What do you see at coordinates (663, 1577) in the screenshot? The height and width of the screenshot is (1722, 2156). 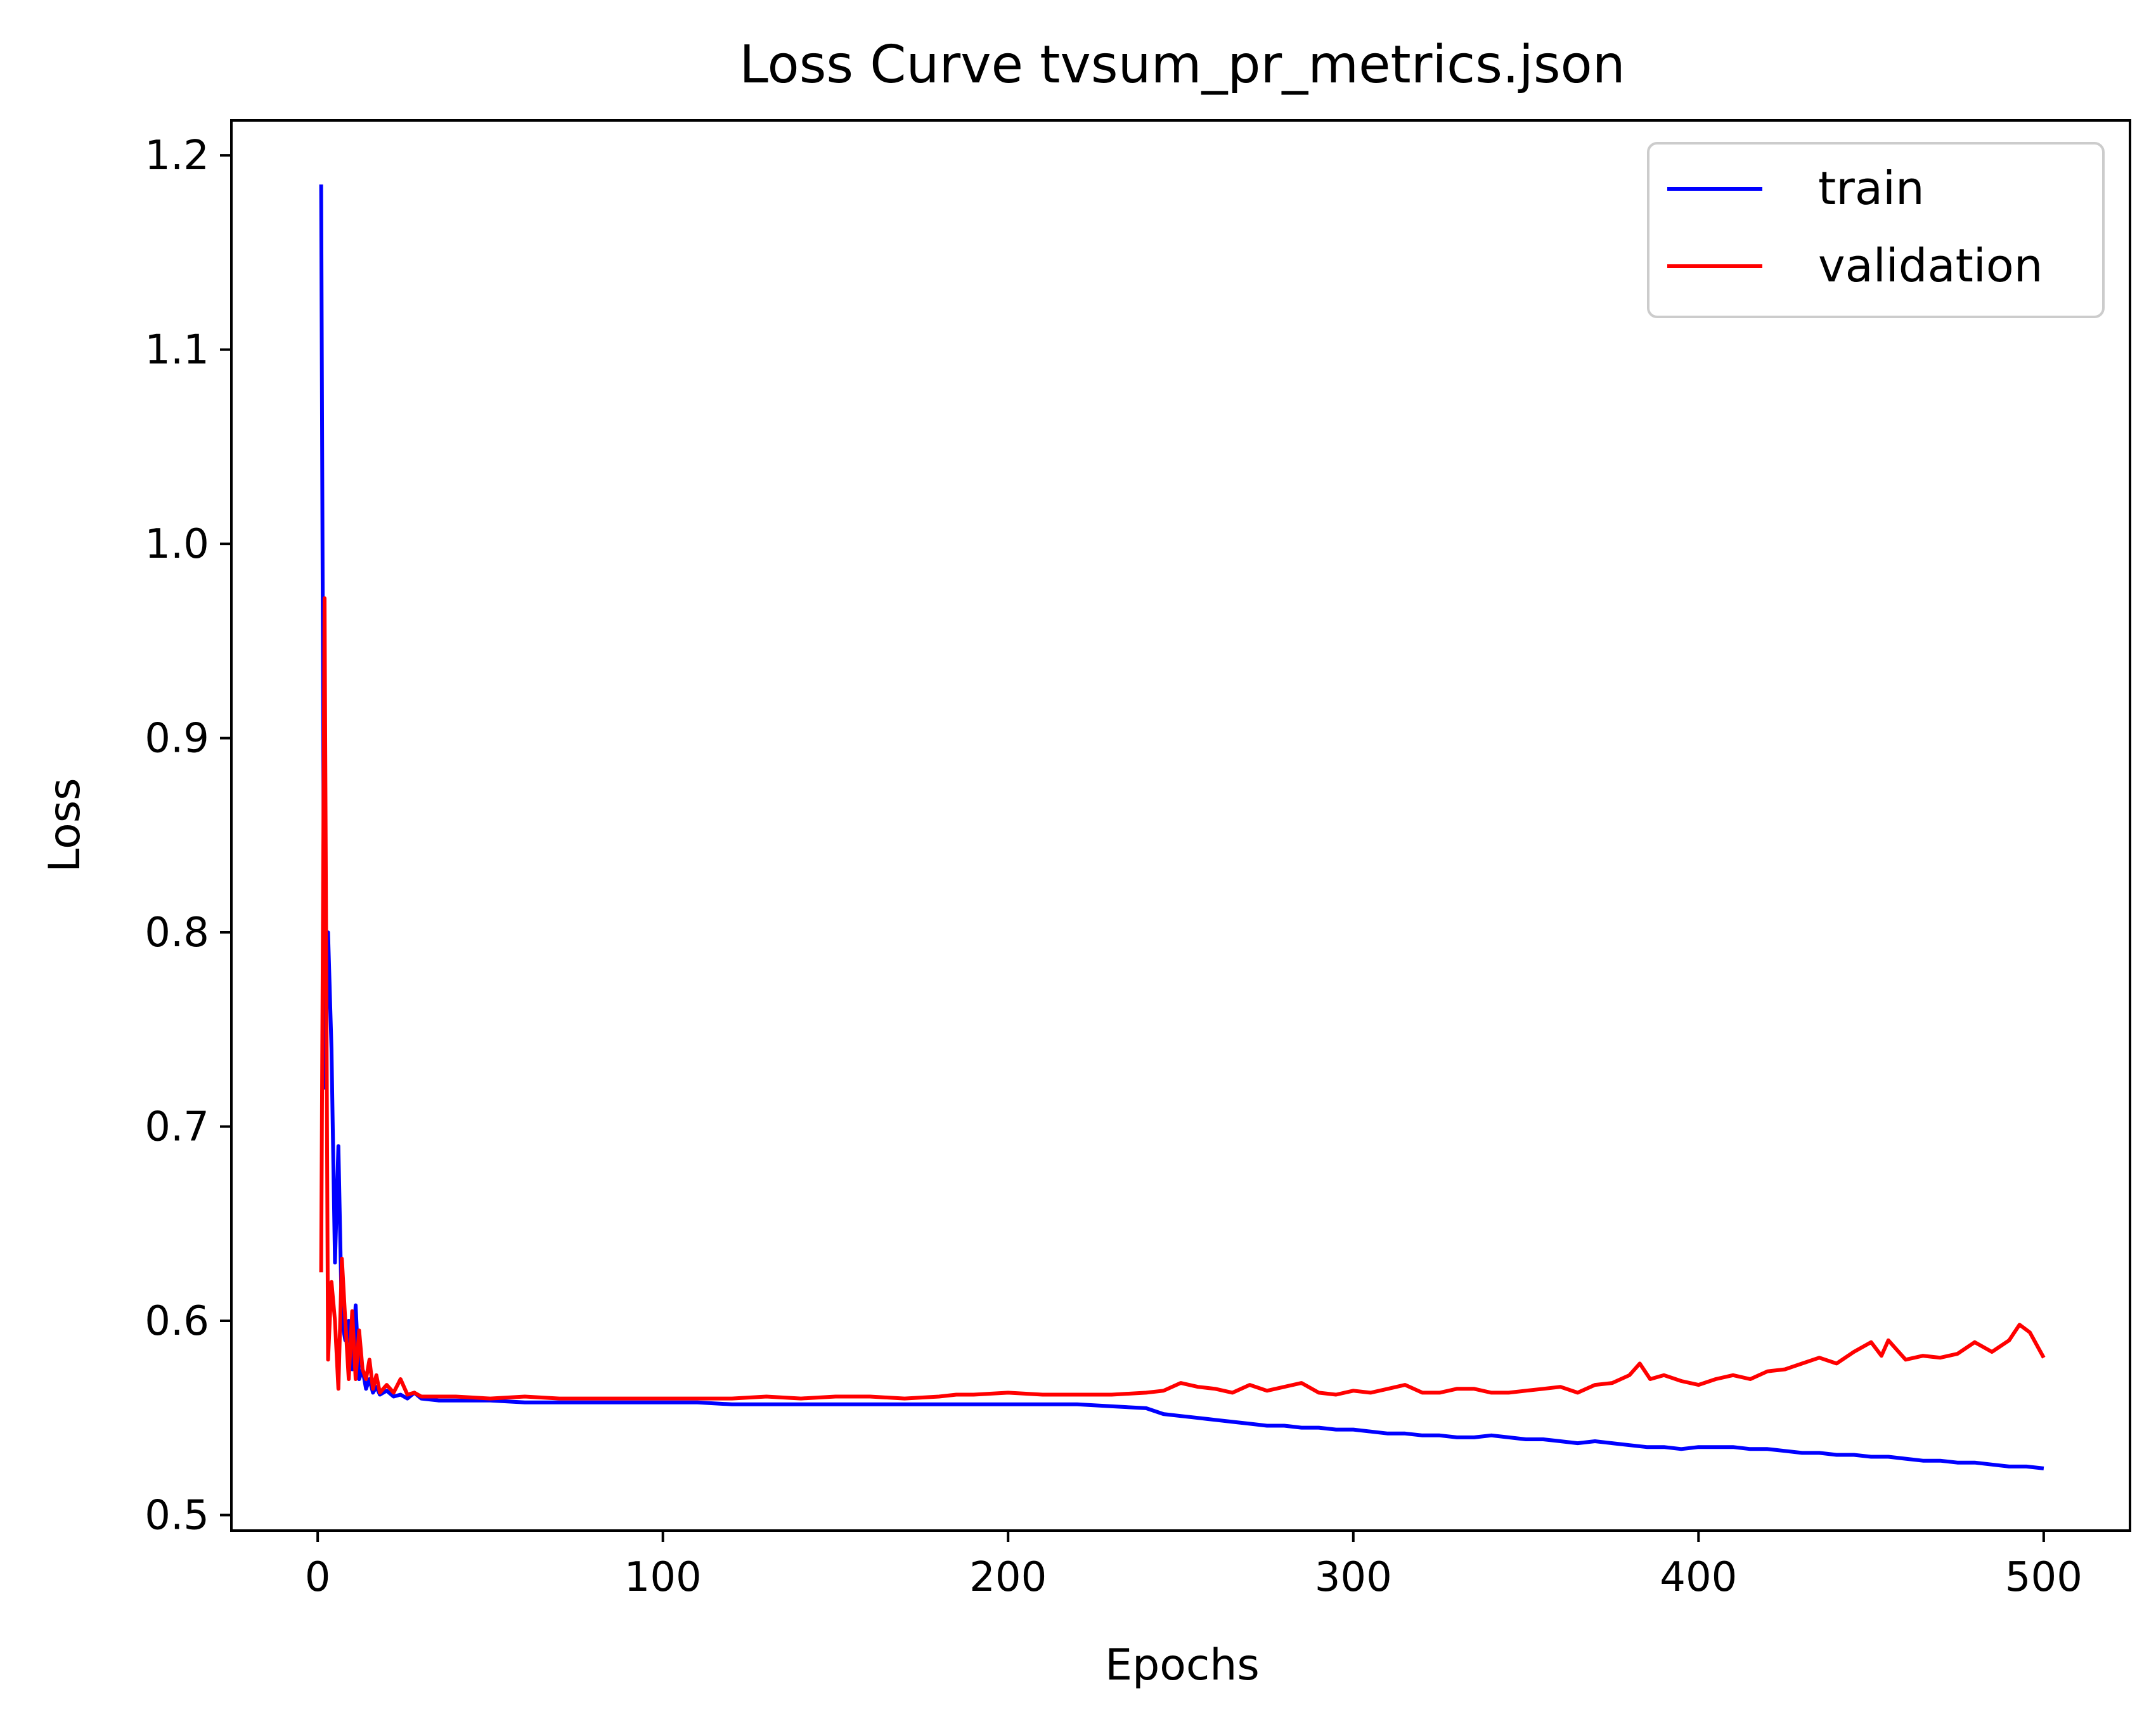 I see `x-tick-label: 100` at bounding box center [663, 1577].